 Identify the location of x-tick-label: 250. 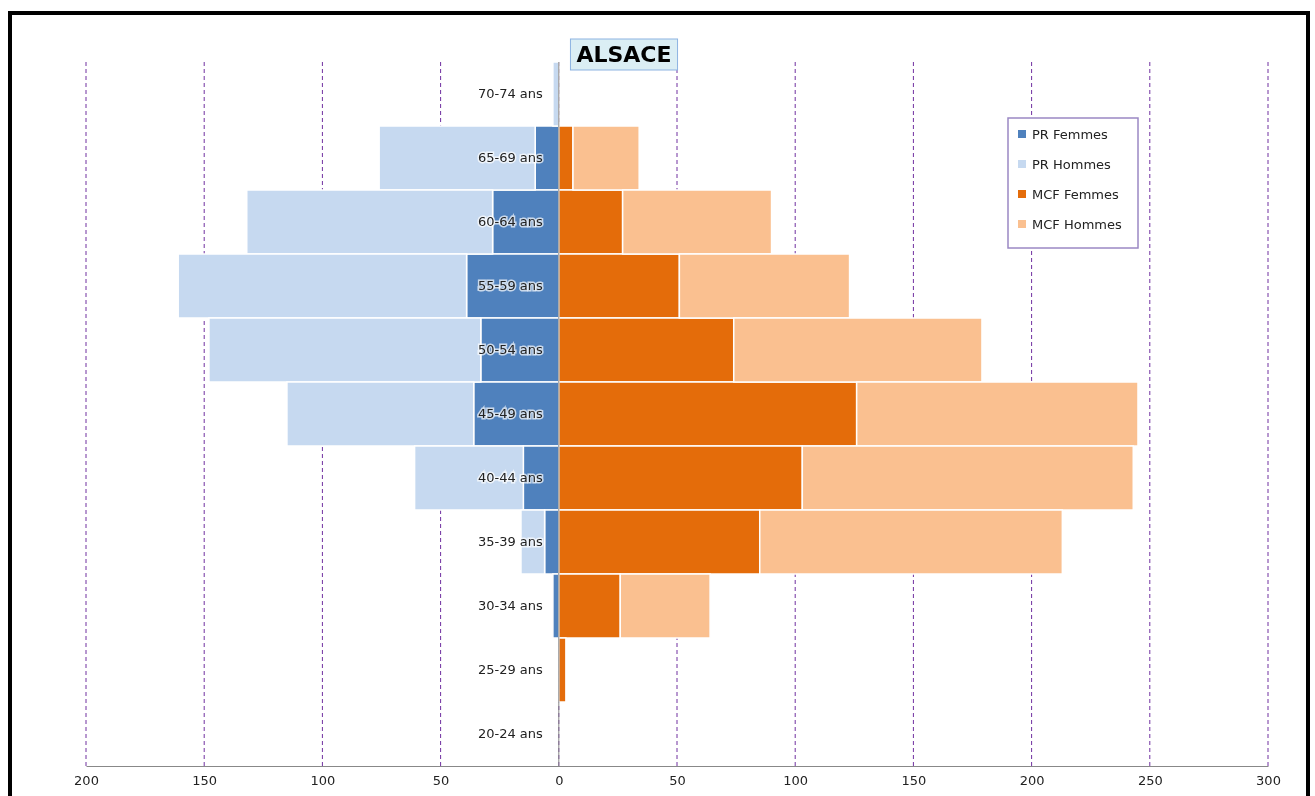
(1150, 781).